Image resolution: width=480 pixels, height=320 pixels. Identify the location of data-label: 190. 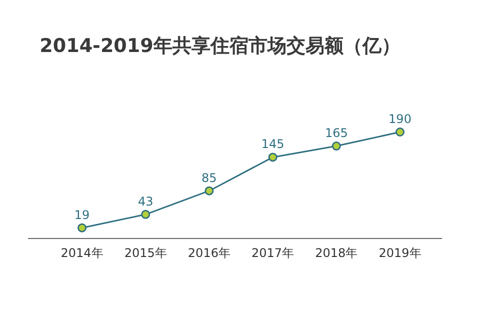
(400, 119).